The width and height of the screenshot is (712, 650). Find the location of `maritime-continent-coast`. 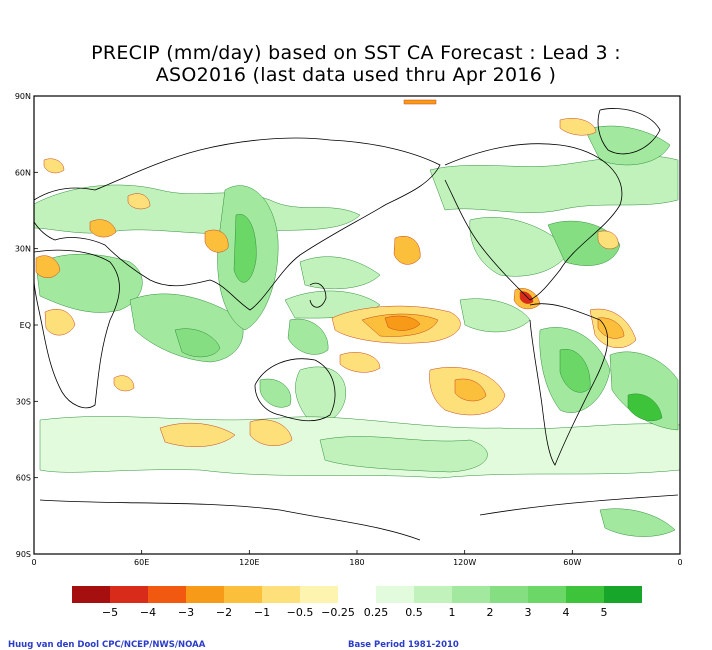

maritime-continent-coast is located at coordinates (318, 295).